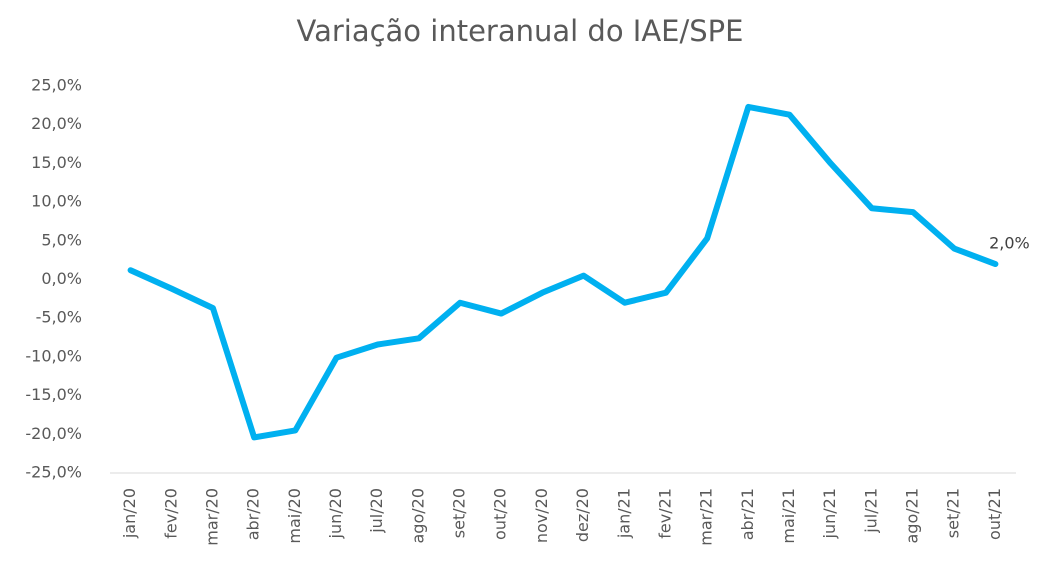 This screenshot has width=1039, height=563. Describe the element at coordinates (953, 513) in the screenshot. I see `x-tick-label: set/21` at that location.